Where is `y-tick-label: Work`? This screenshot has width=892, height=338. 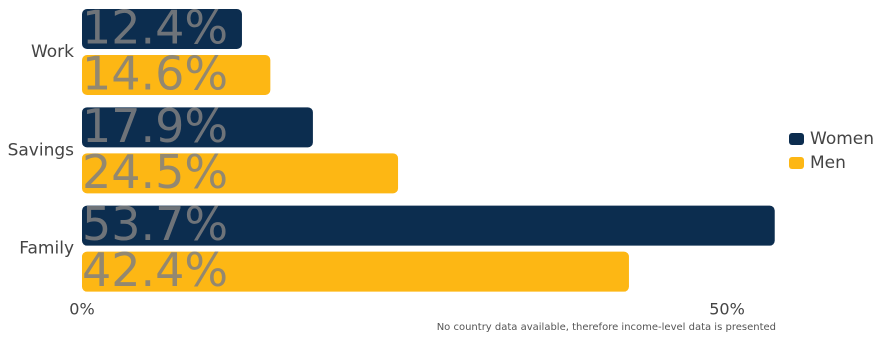
y-tick-label: Work is located at coordinates (52, 52).